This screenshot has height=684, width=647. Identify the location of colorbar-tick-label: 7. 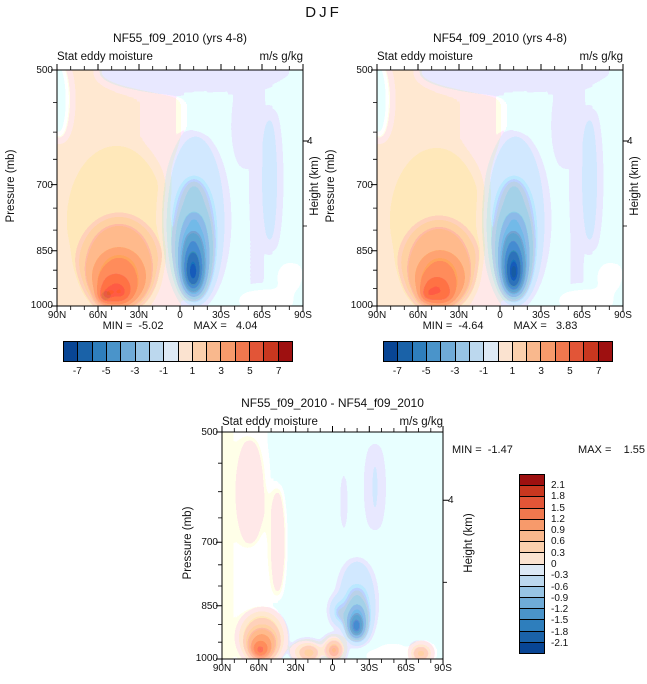
(278, 371).